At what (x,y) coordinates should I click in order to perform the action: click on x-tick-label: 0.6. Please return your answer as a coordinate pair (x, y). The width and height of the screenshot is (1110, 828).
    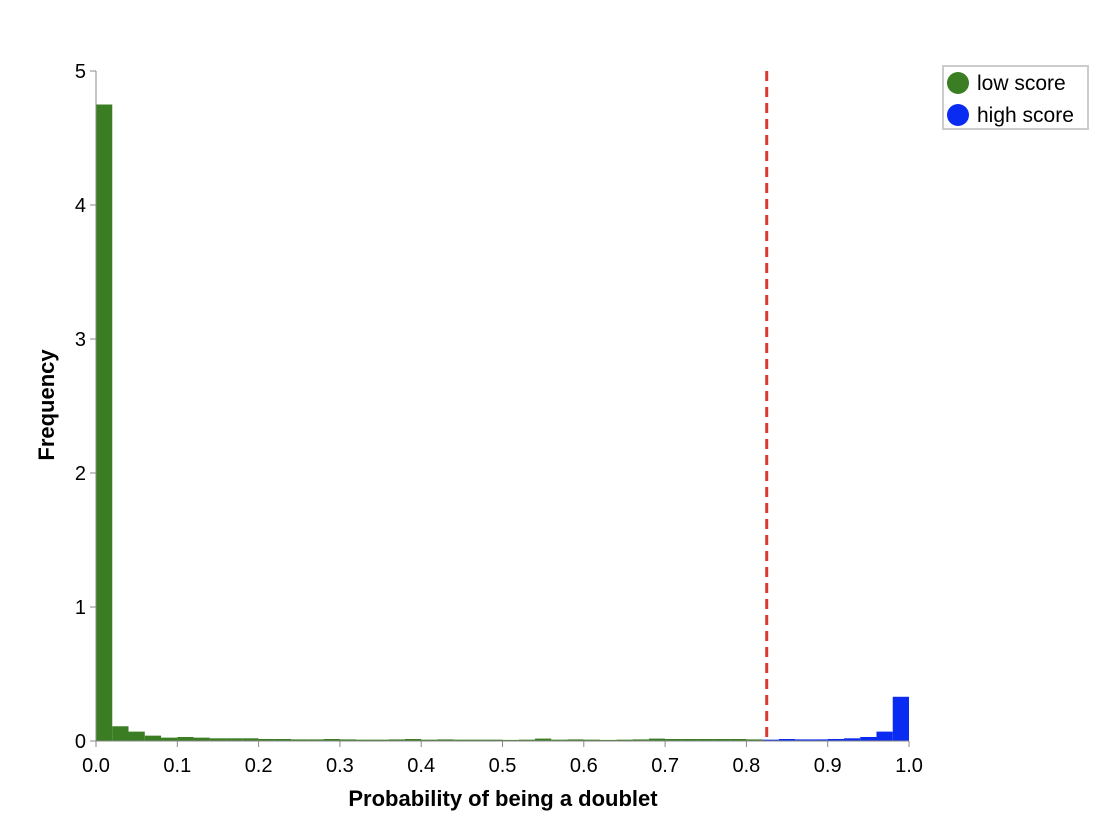
    Looking at the image, I should click on (584, 766).